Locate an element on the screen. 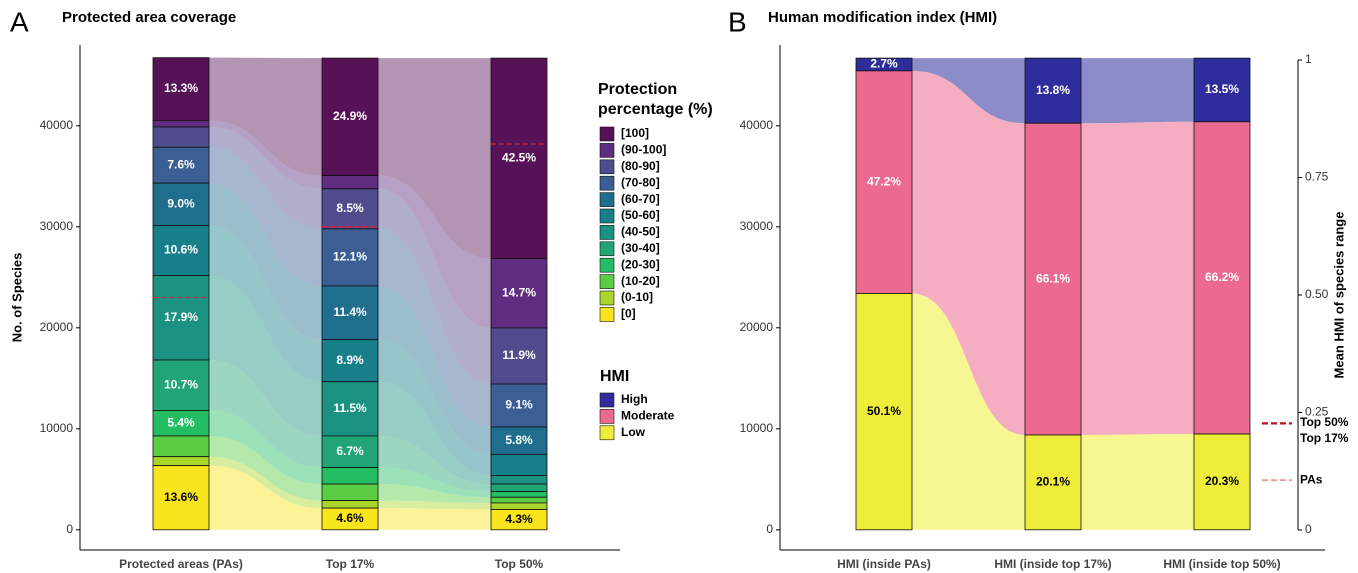 The image size is (1358, 573). segment-label: 20.1% is located at coordinates (1053, 482).